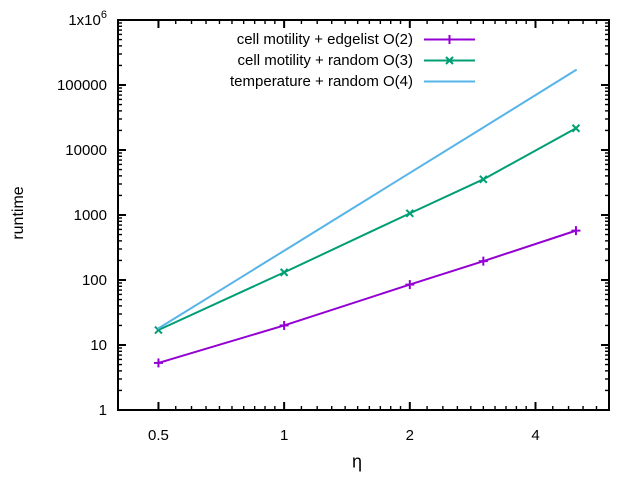 Image resolution: width=640 pixels, height=480 pixels. I want to click on y-tick-label: 1000, so click(90, 215).